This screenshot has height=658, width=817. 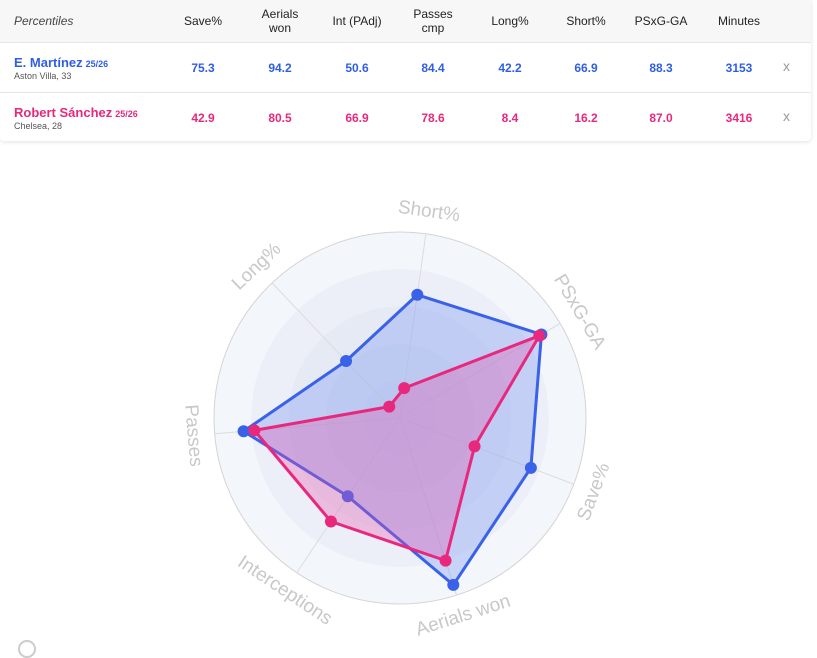 I want to click on player-name: E. Martínez 25/26, so click(x=61, y=62).